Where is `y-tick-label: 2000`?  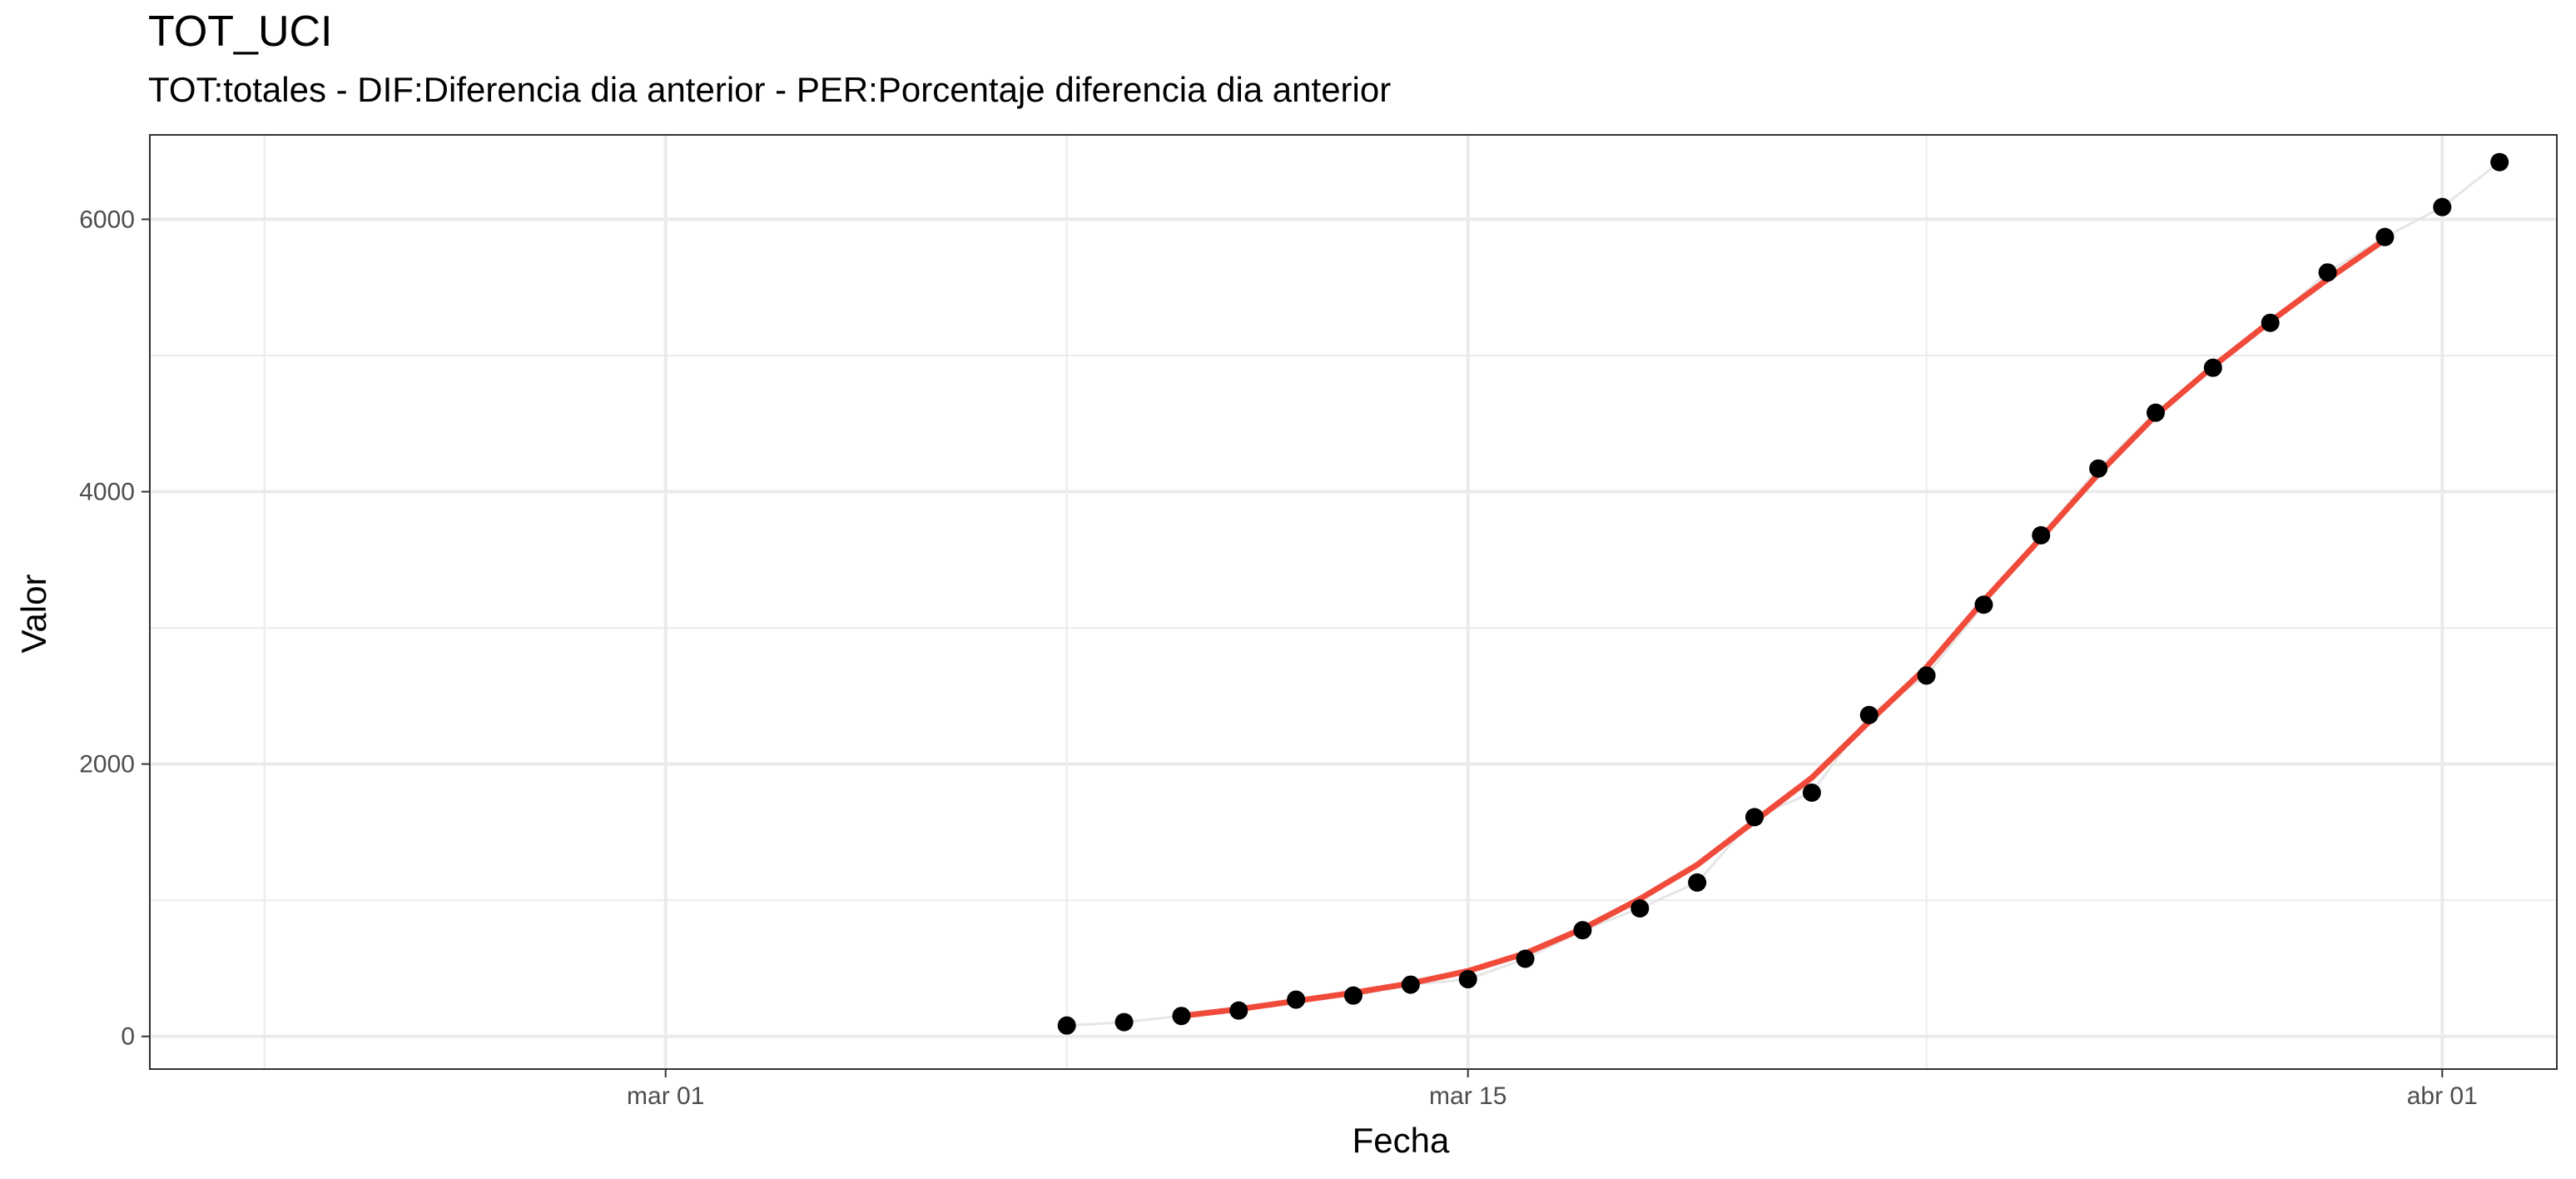
y-tick-label: 2000 is located at coordinates (107, 765).